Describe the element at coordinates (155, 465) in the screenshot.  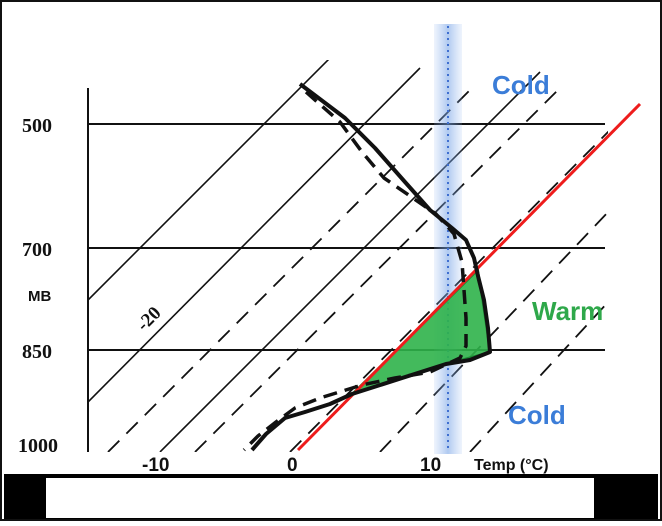
I see `temp-label-minus10: -10` at that location.